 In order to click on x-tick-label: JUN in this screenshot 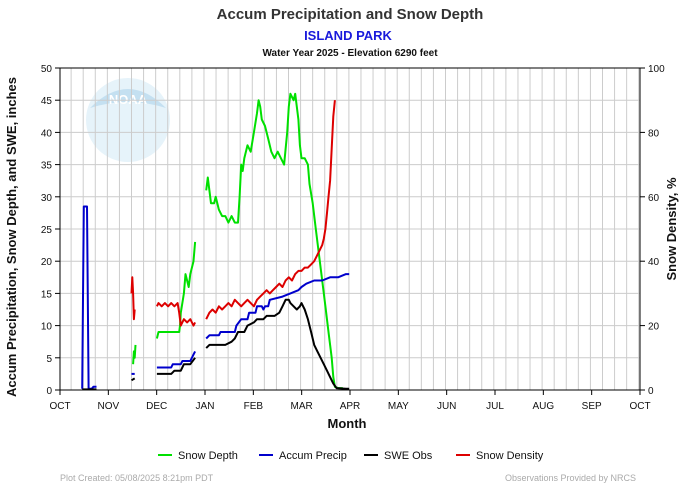, I will do `click(446, 406)`.